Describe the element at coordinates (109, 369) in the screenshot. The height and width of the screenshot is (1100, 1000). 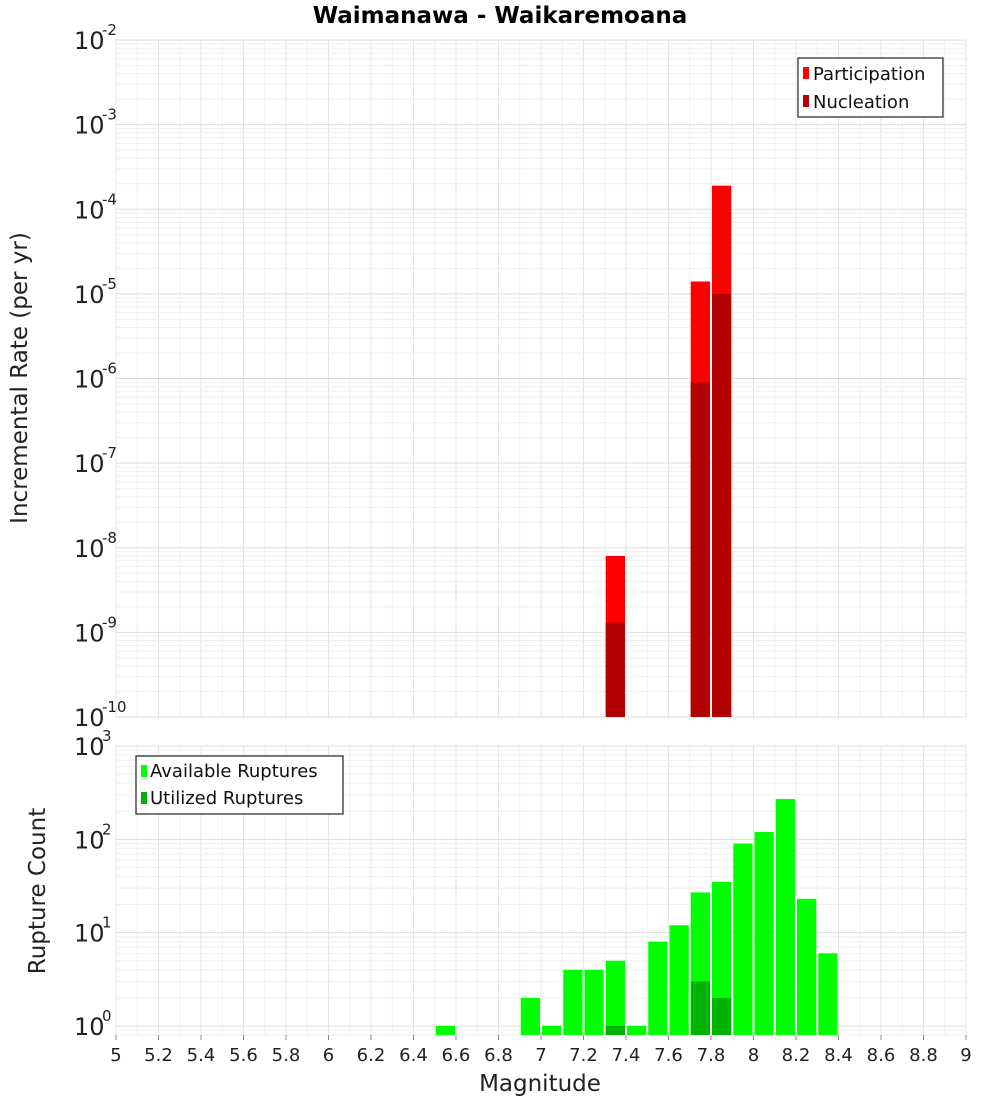
I see `top-y-tick-exponent: -6` at that location.